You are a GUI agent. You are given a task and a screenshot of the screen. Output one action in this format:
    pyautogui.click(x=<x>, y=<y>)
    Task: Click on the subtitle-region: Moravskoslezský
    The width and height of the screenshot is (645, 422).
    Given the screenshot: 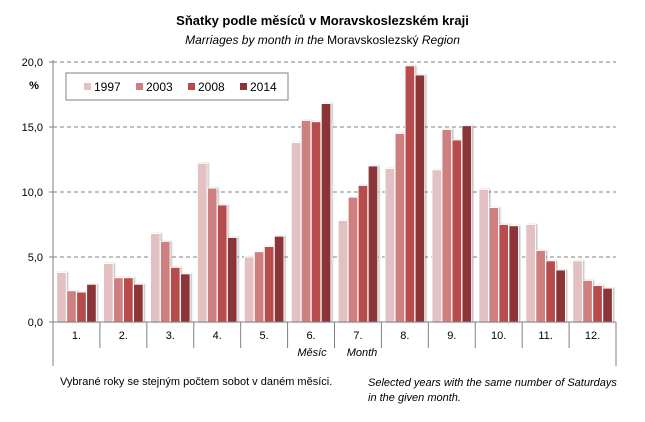 What is the action you would take?
    pyautogui.click(x=373, y=40)
    